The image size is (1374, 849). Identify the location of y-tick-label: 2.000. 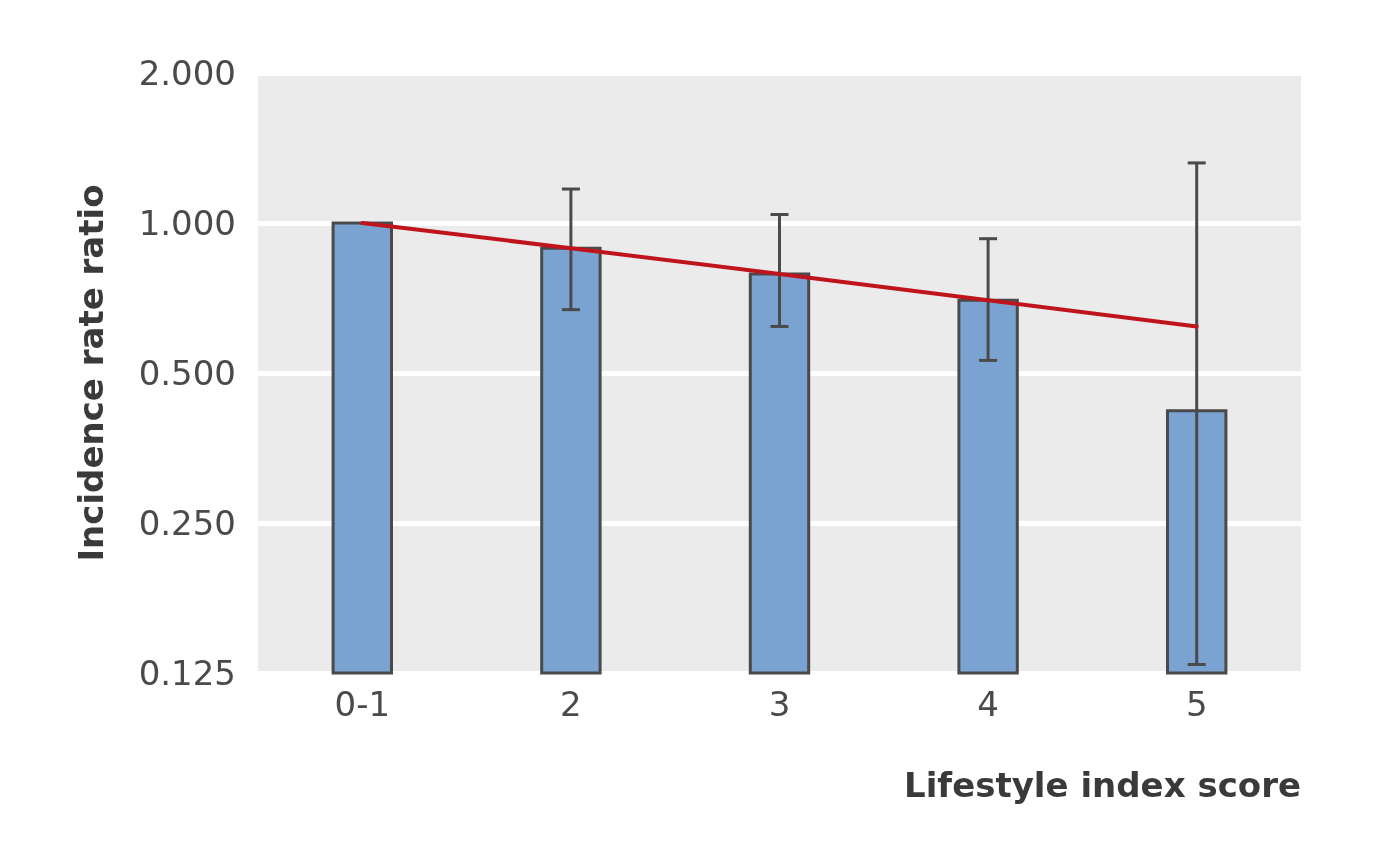
(187, 73).